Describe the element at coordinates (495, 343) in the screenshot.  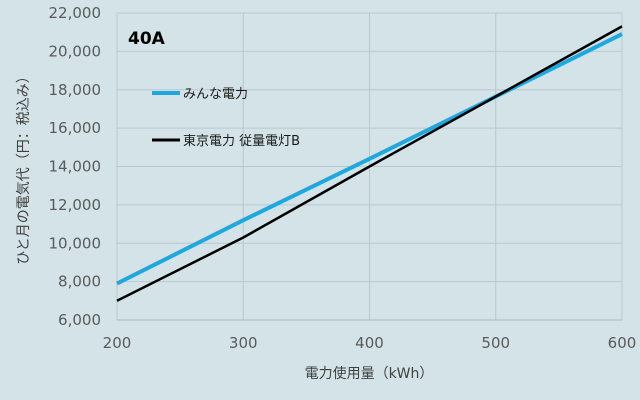
I see `x-tick-label: 500` at that location.